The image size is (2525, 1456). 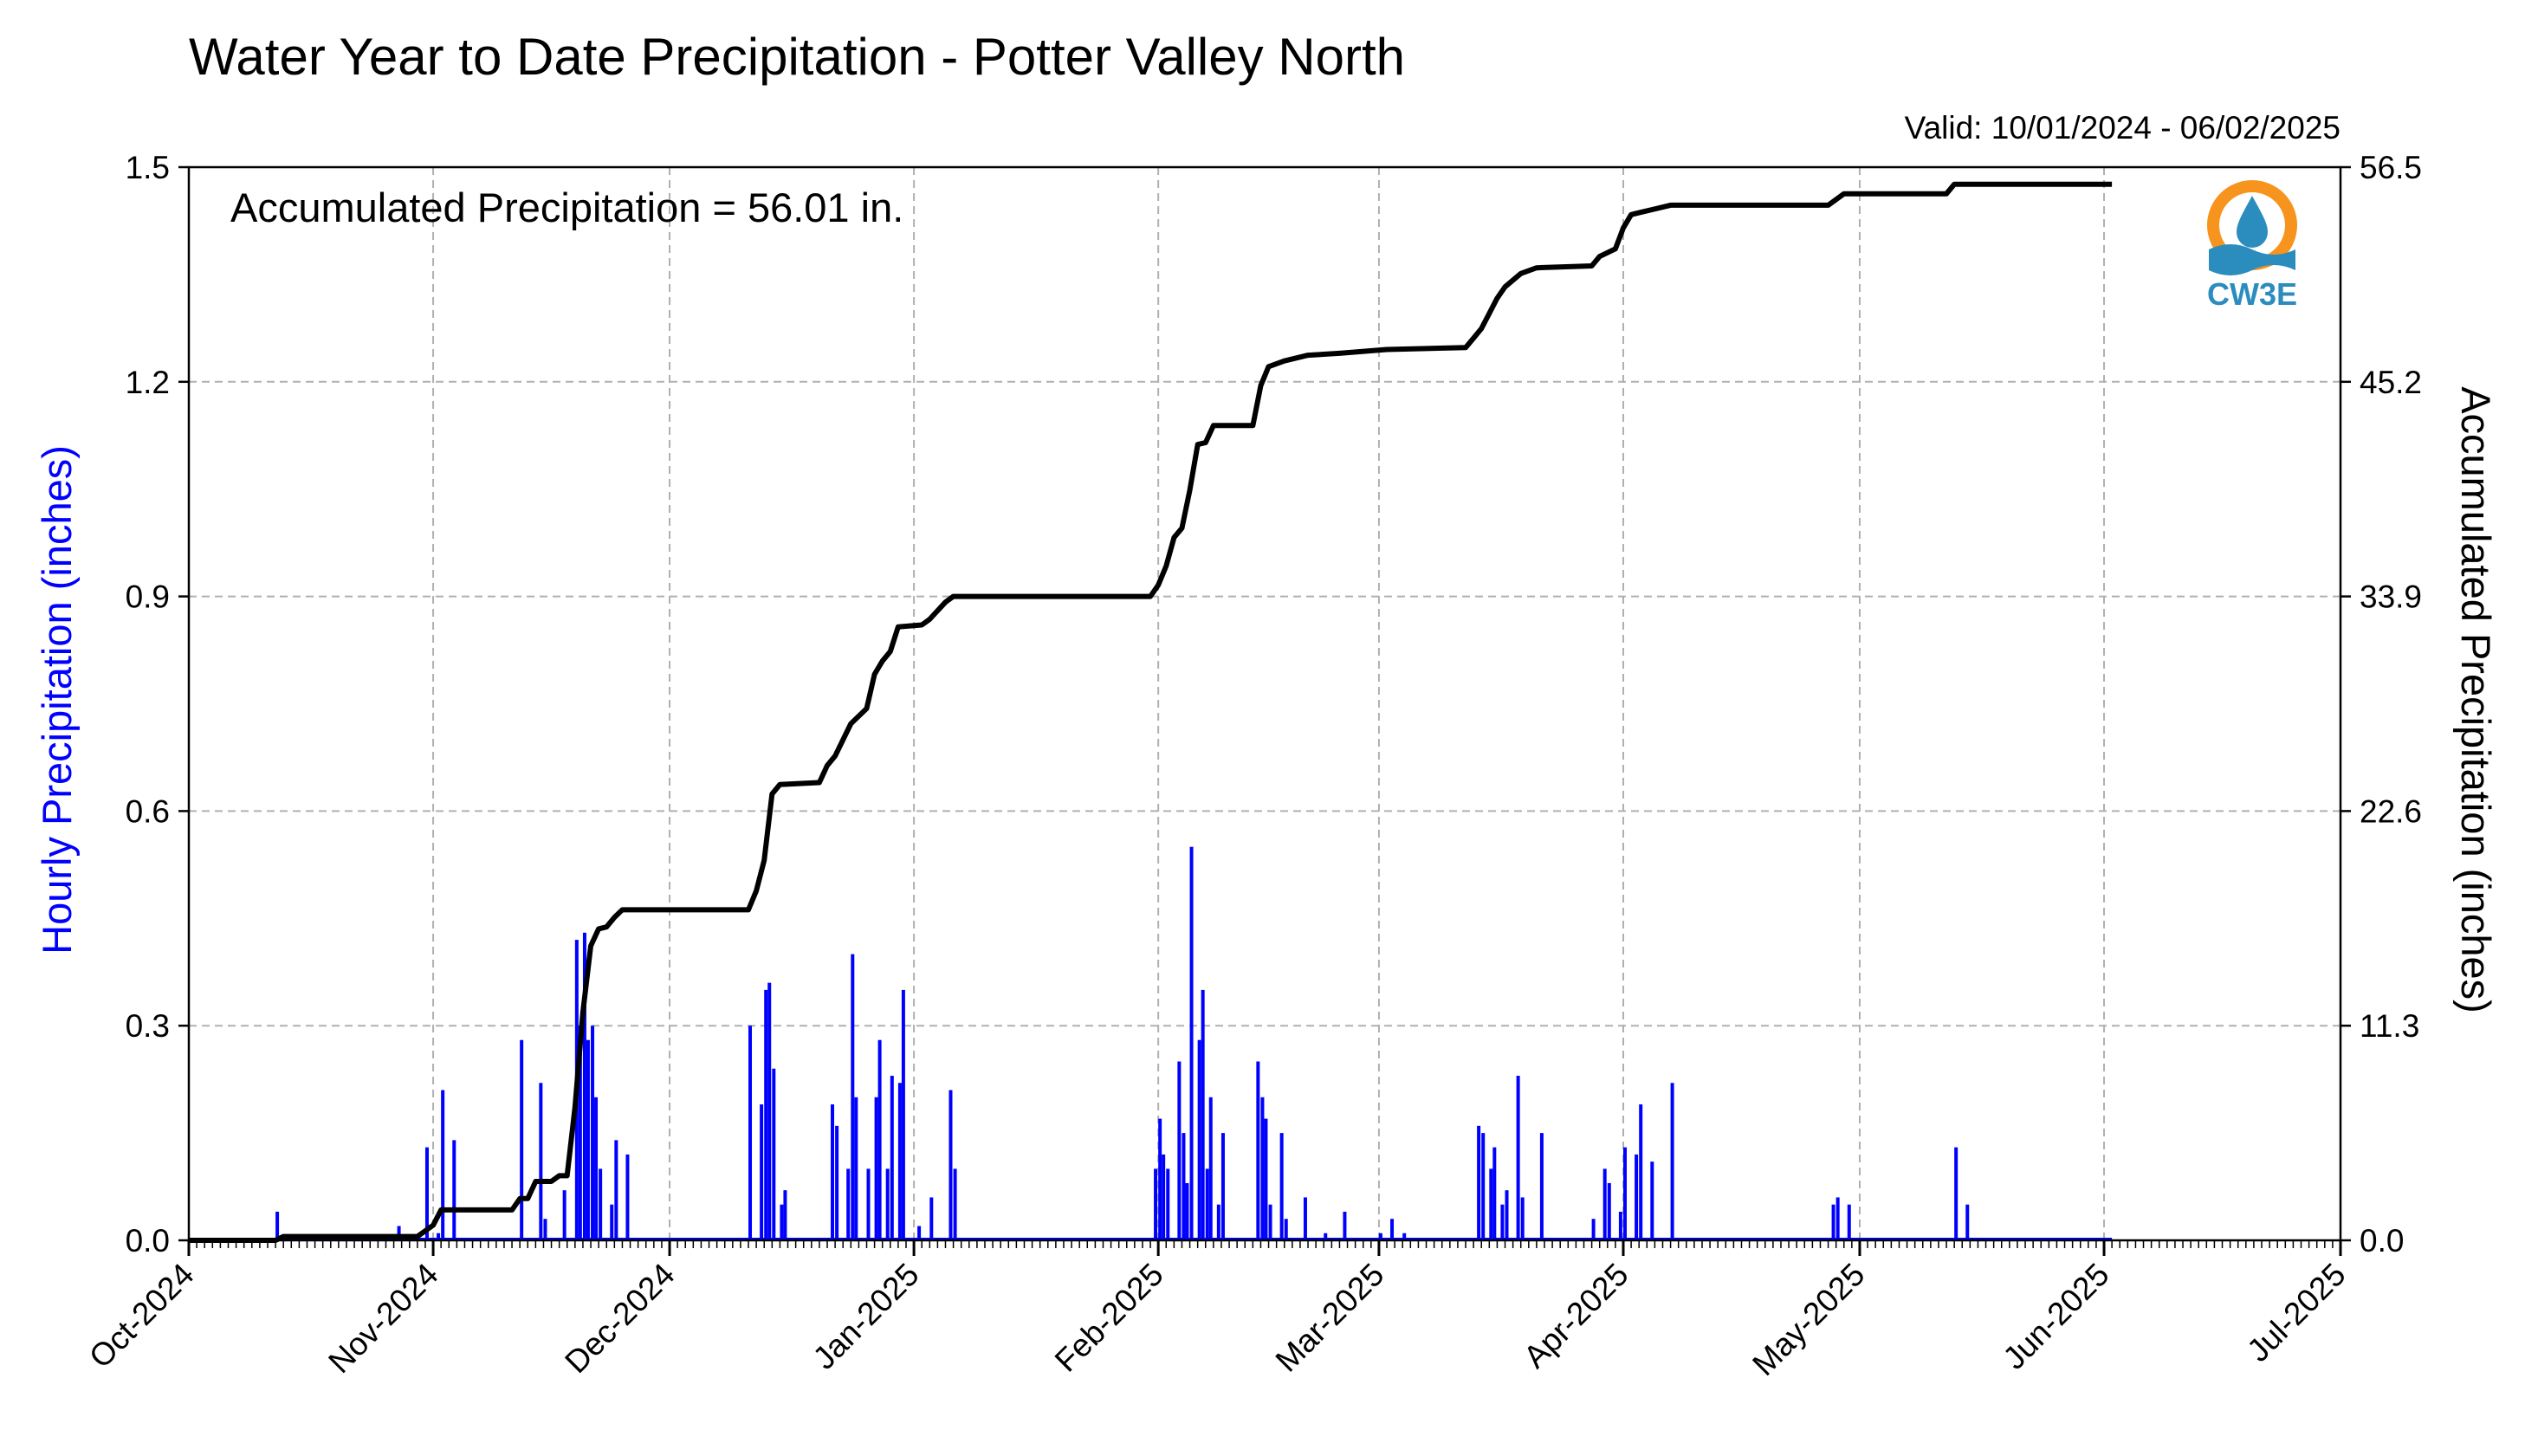 What do you see at coordinates (148, 1026) in the screenshot?
I see `y-left-tick-label: 0.3` at bounding box center [148, 1026].